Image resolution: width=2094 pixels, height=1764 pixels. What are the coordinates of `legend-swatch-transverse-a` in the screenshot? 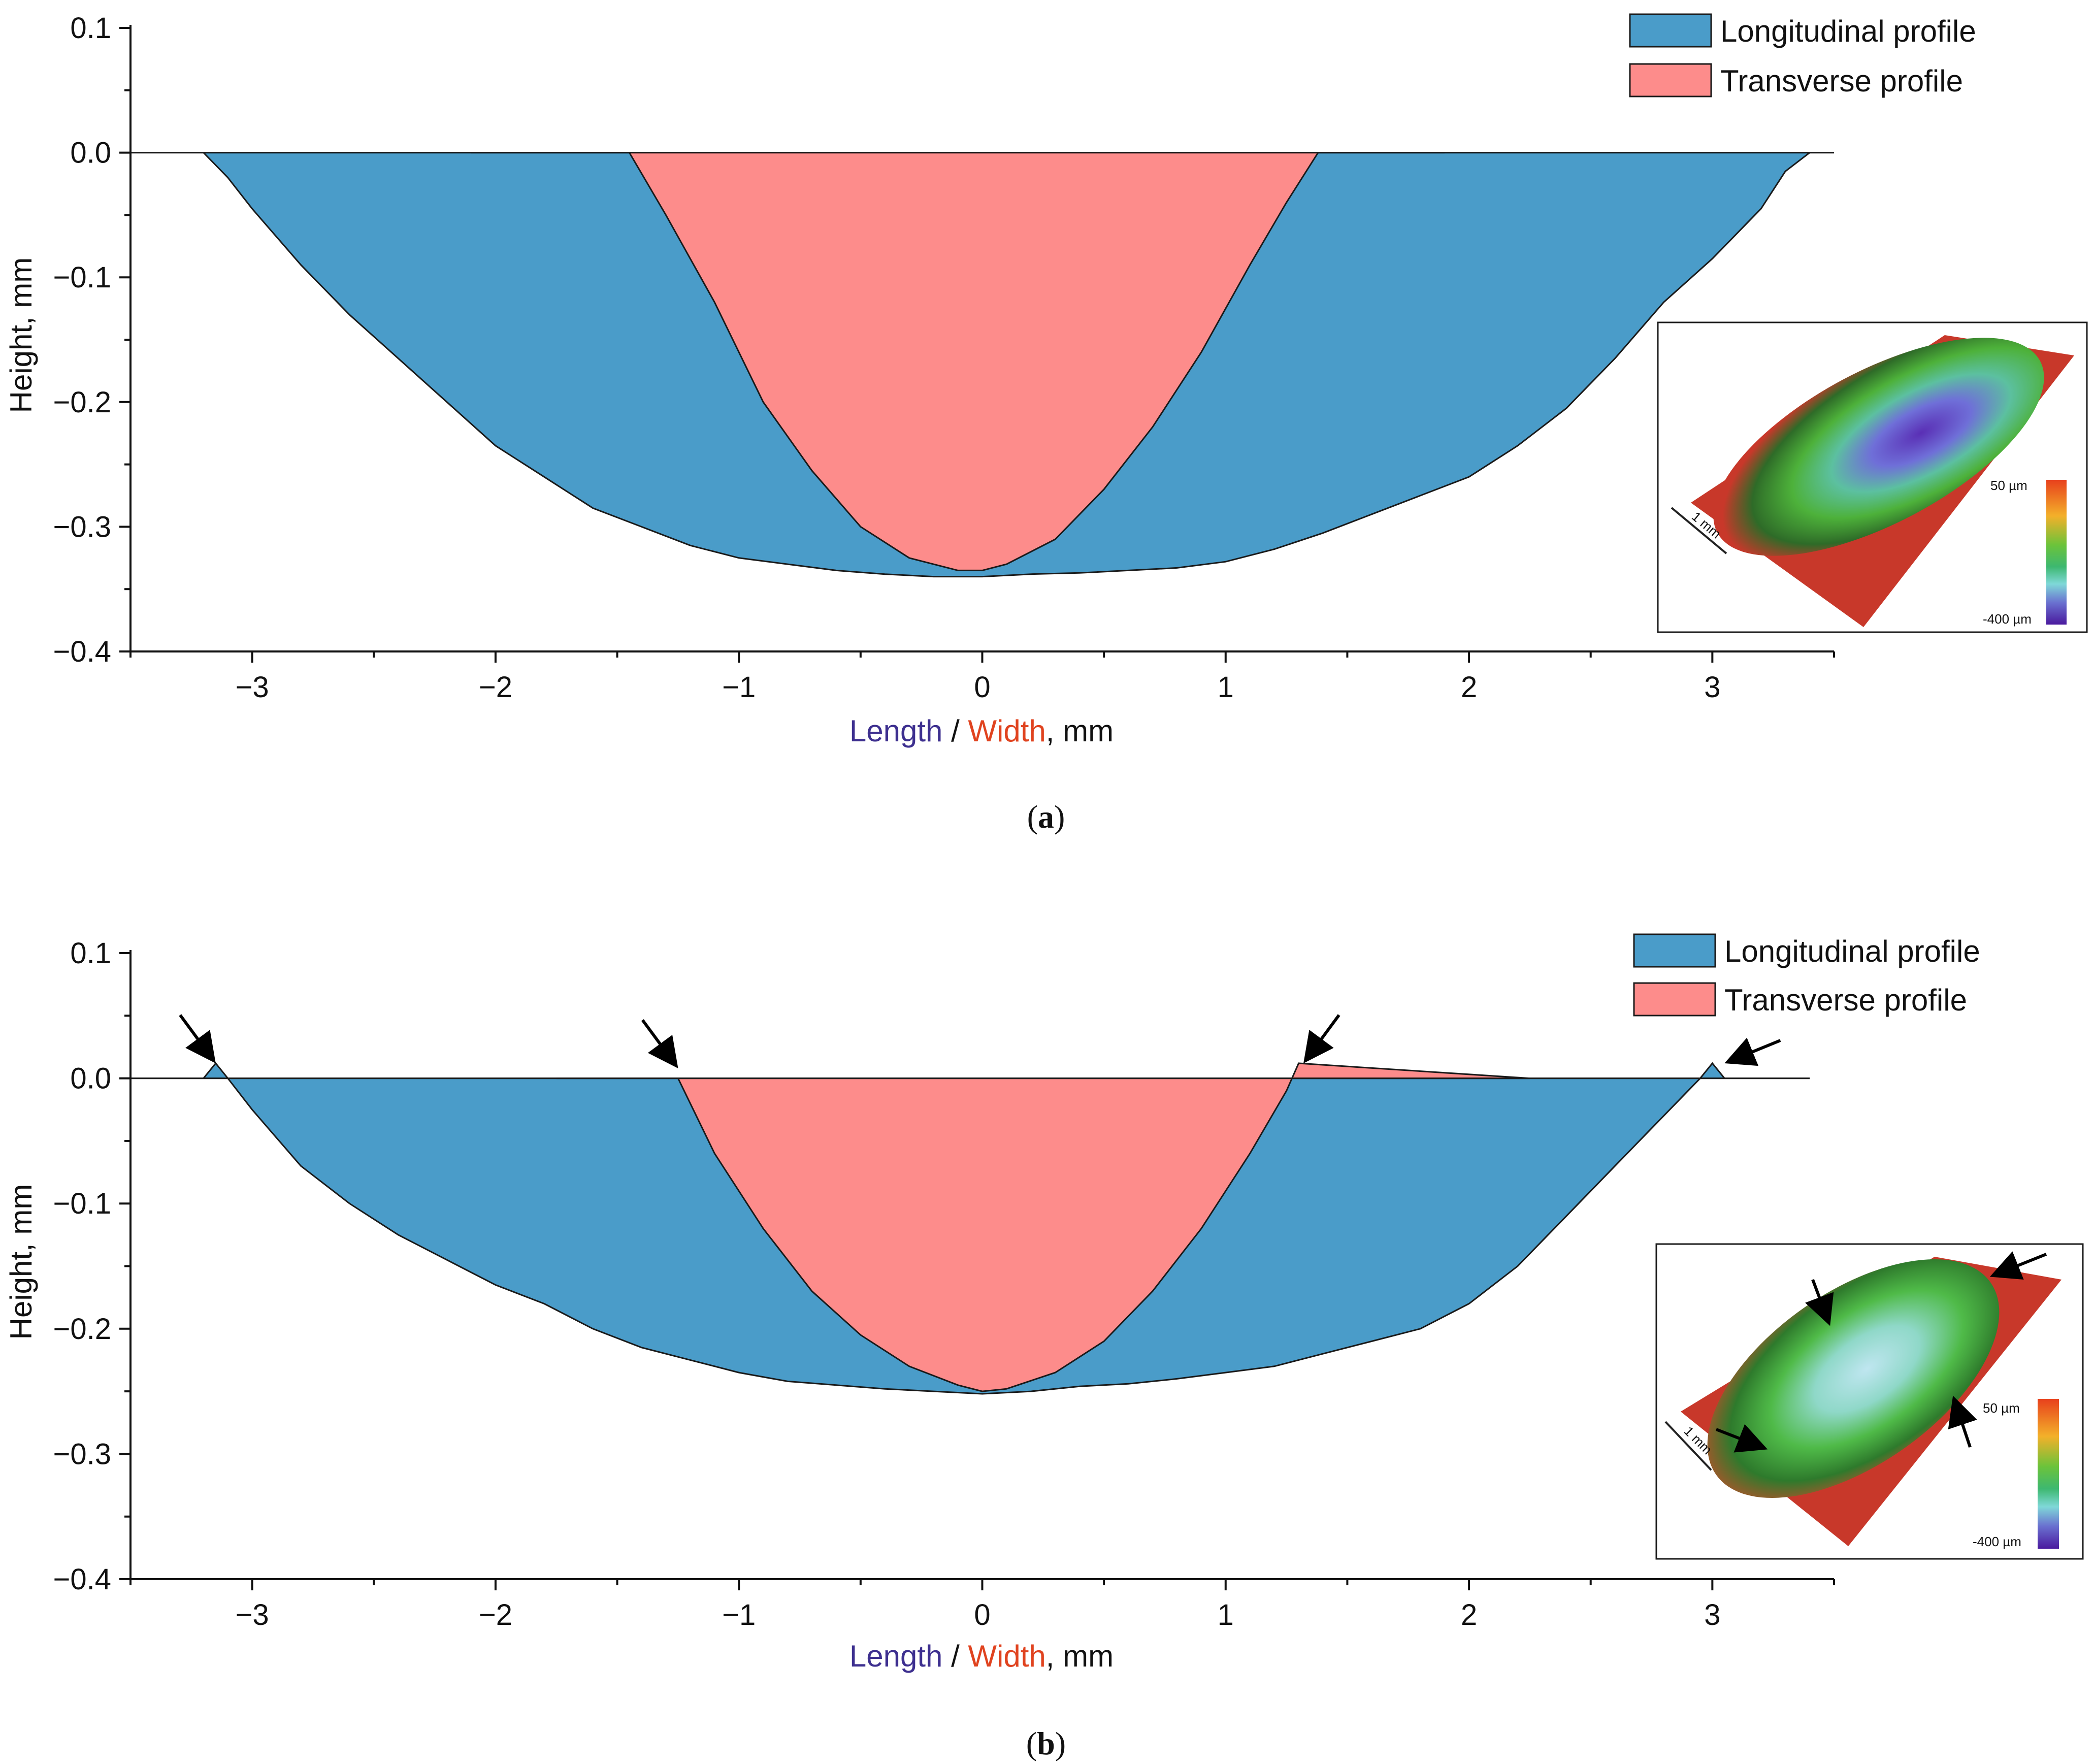 It's located at (1670, 80).